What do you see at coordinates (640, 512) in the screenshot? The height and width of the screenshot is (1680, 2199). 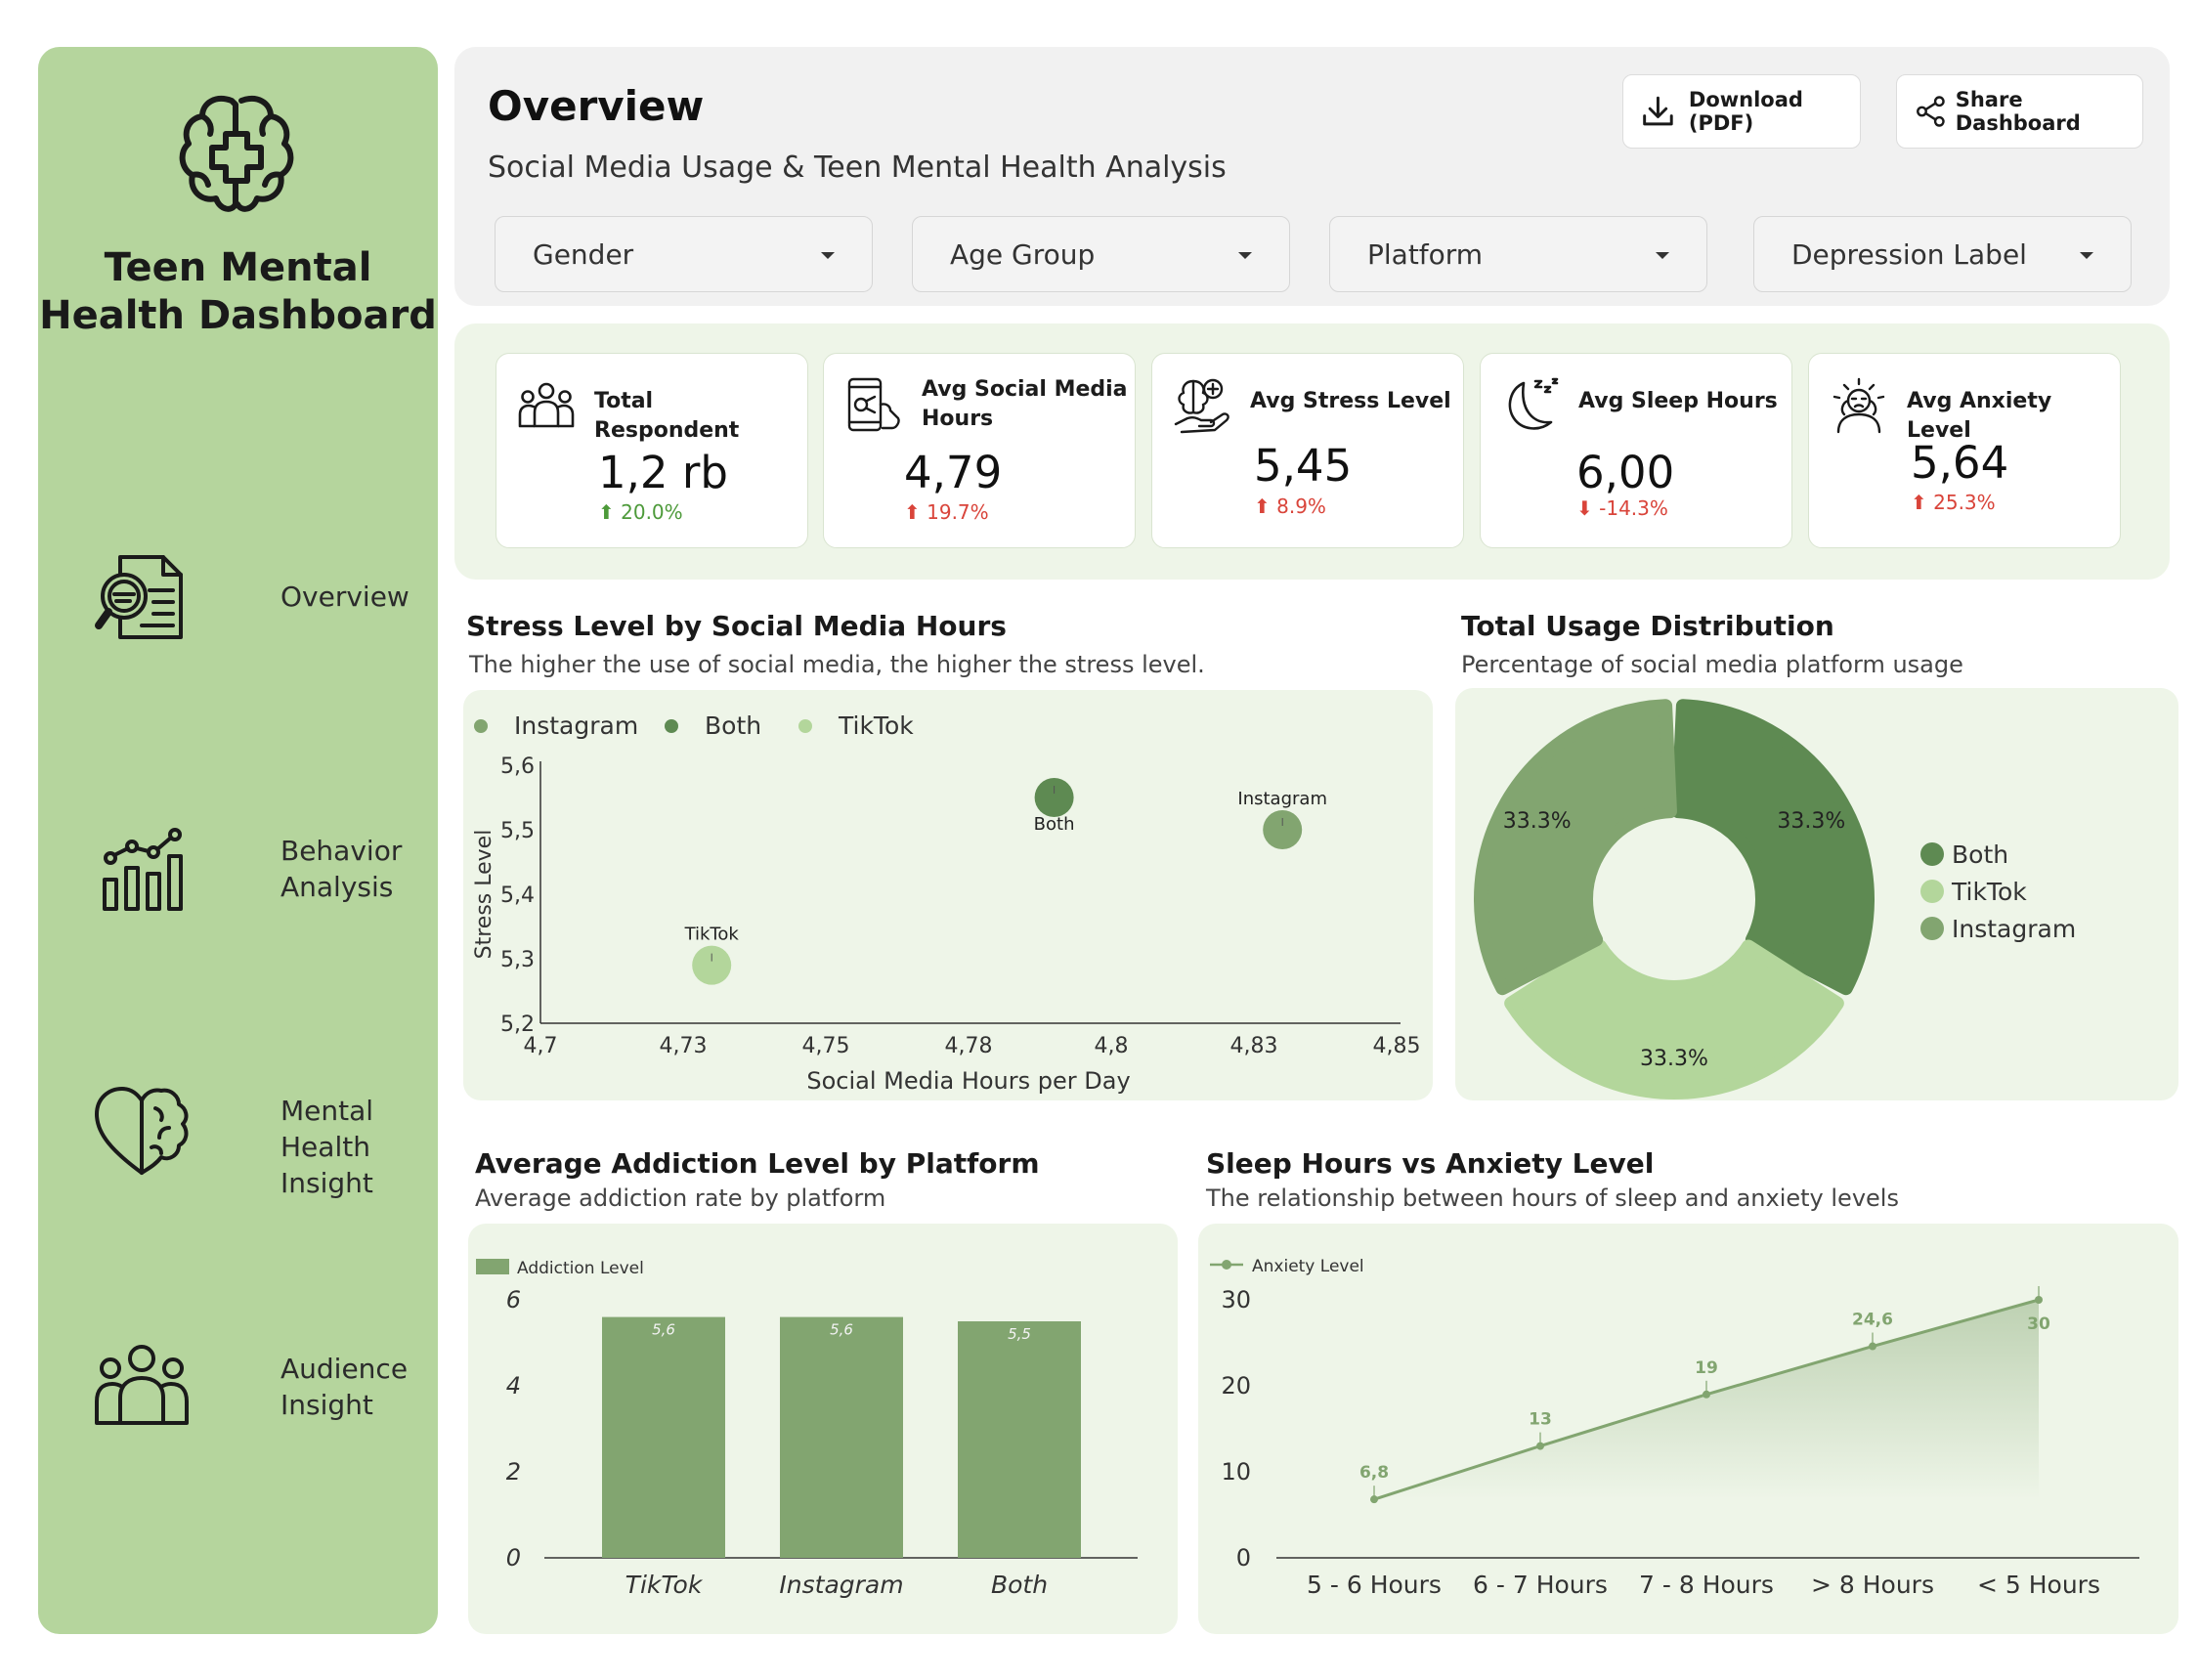 I see `kpi-delta: ⬆ 20.0%` at bounding box center [640, 512].